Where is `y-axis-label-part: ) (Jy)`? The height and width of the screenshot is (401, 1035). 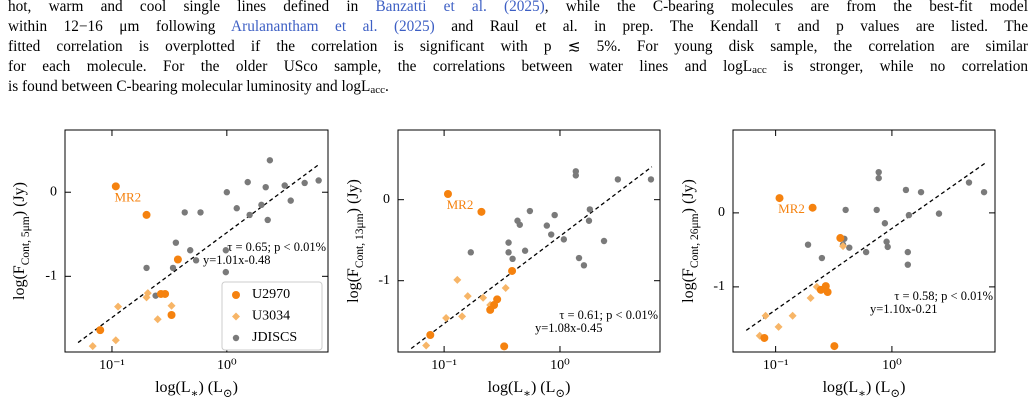
y-axis-label-part: ) (Jy) is located at coordinates (688, 196).